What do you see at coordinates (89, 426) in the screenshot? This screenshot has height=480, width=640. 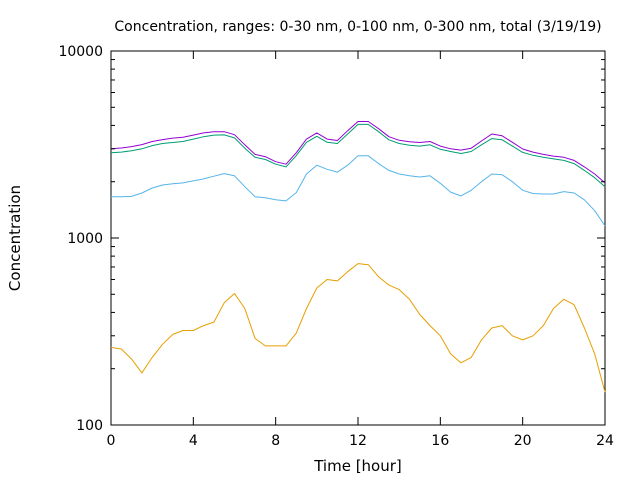 I see `y-tick-label: 100` at bounding box center [89, 426].